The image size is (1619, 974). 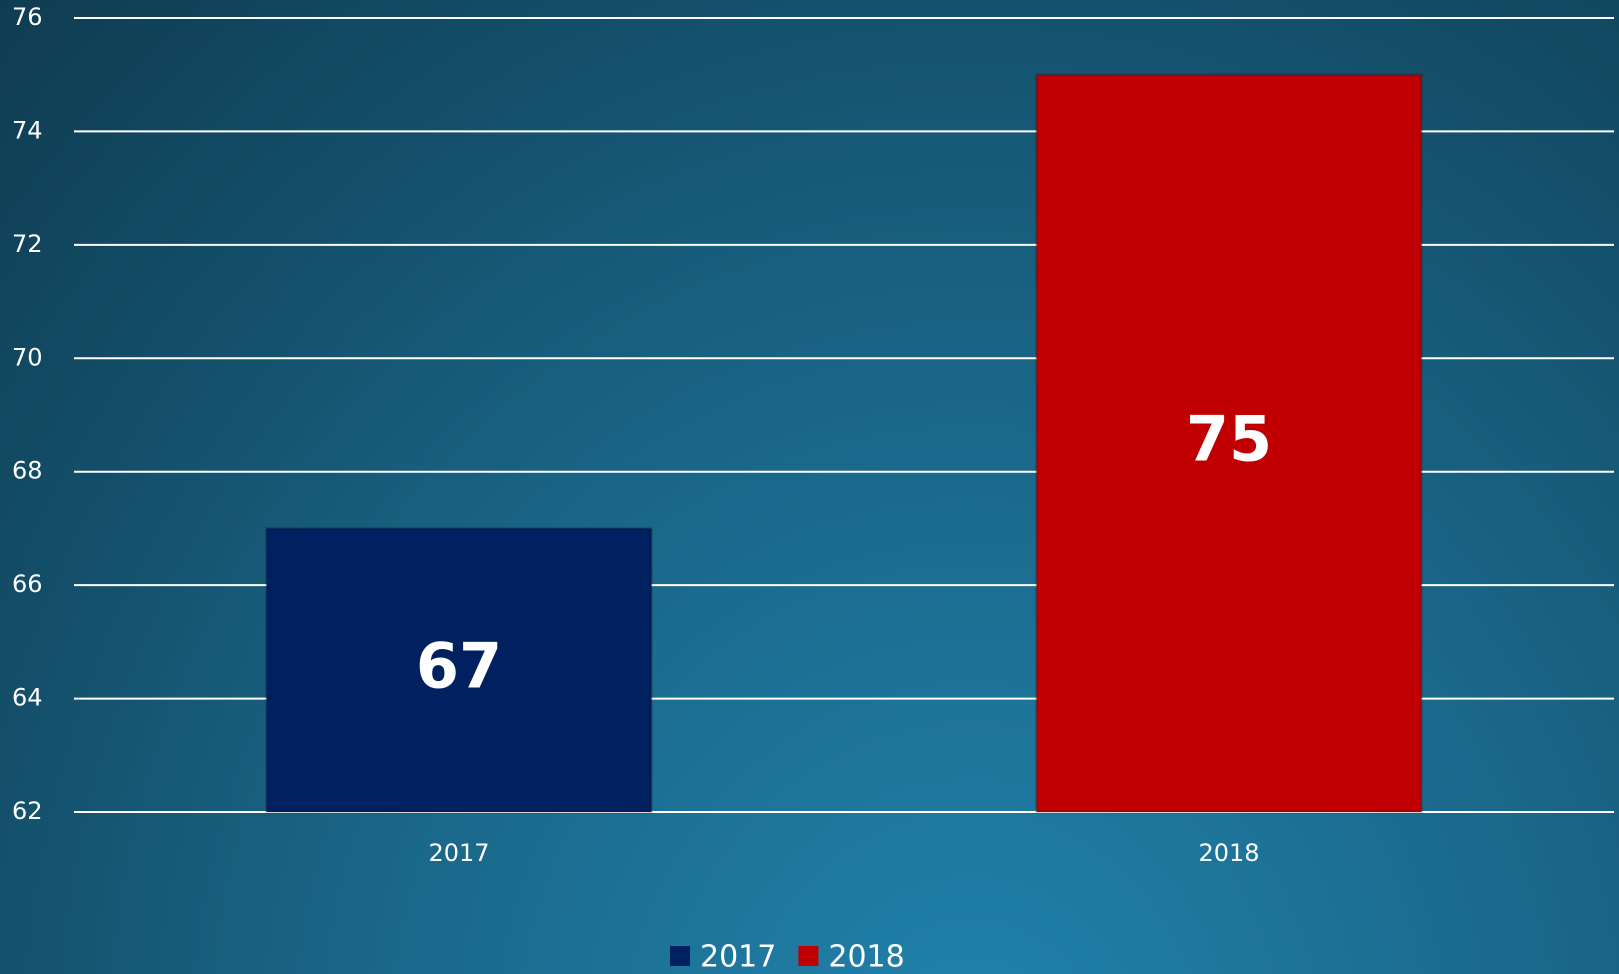 What do you see at coordinates (27, 17) in the screenshot?
I see `y-tick-label: 76` at bounding box center [27, 17].